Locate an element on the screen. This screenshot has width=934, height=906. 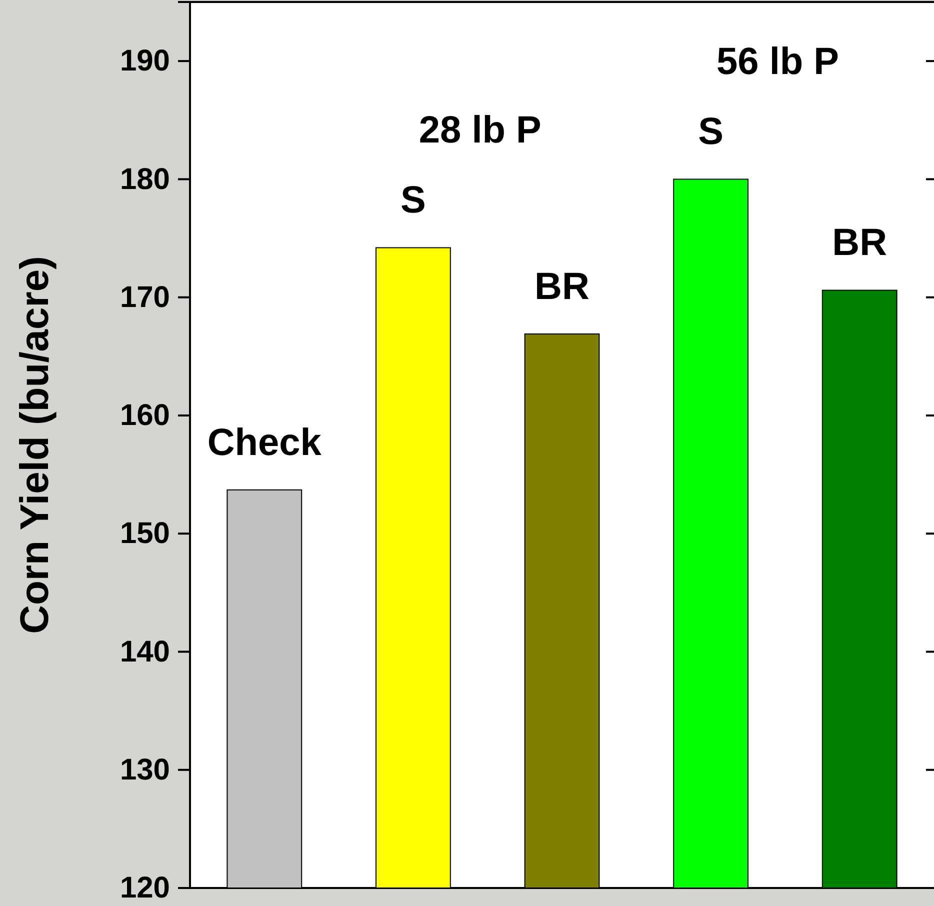
annotation: 28 lb P is located at coordinates (480, 131).